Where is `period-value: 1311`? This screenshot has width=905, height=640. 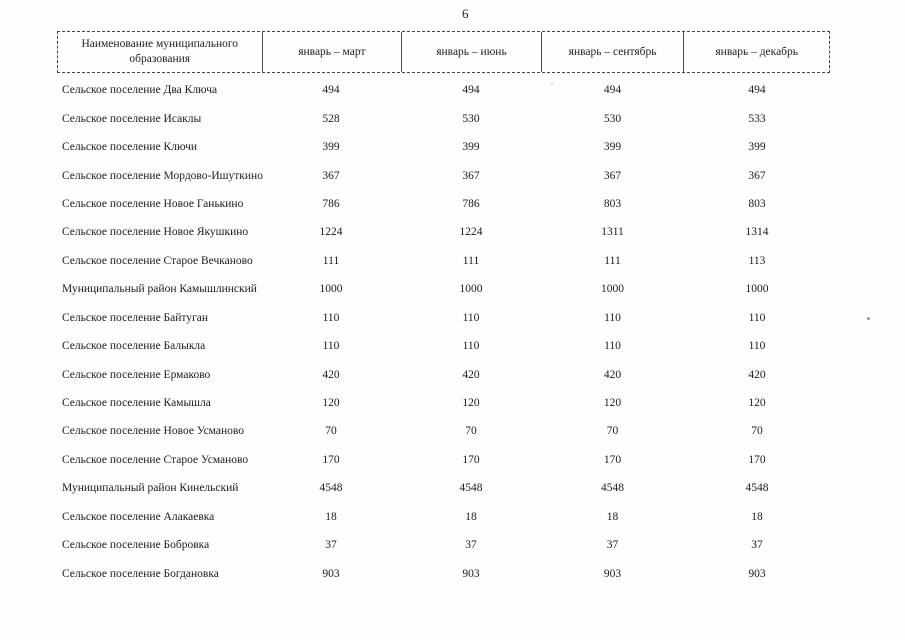 period-value: 1311 is located at coordinates (612, 232).